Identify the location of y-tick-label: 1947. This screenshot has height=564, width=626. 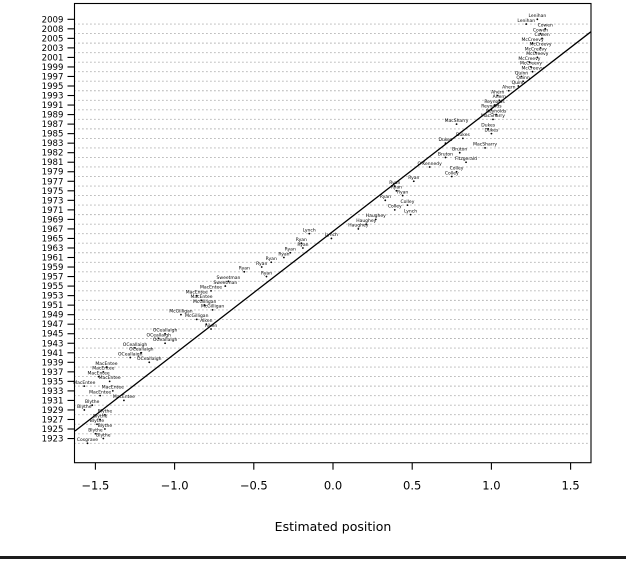
(53, 325).